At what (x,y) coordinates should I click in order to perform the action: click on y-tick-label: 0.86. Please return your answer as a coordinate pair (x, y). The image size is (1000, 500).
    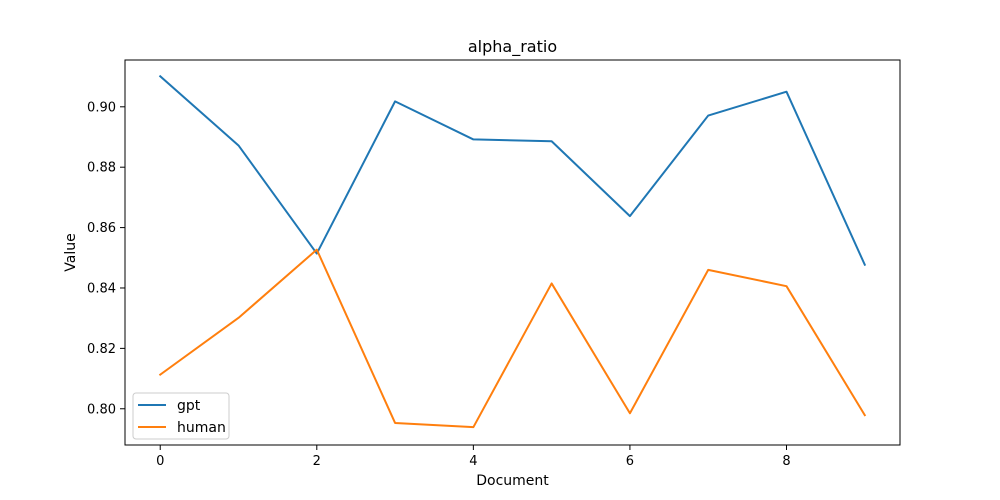
    Looking at the image, I should click on (101, 228).